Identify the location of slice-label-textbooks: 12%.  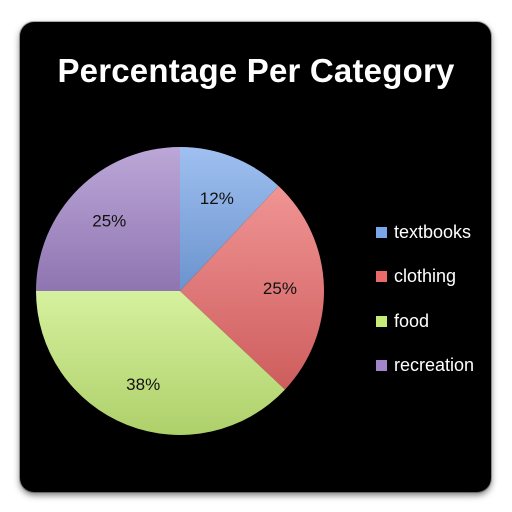
(217, 198).